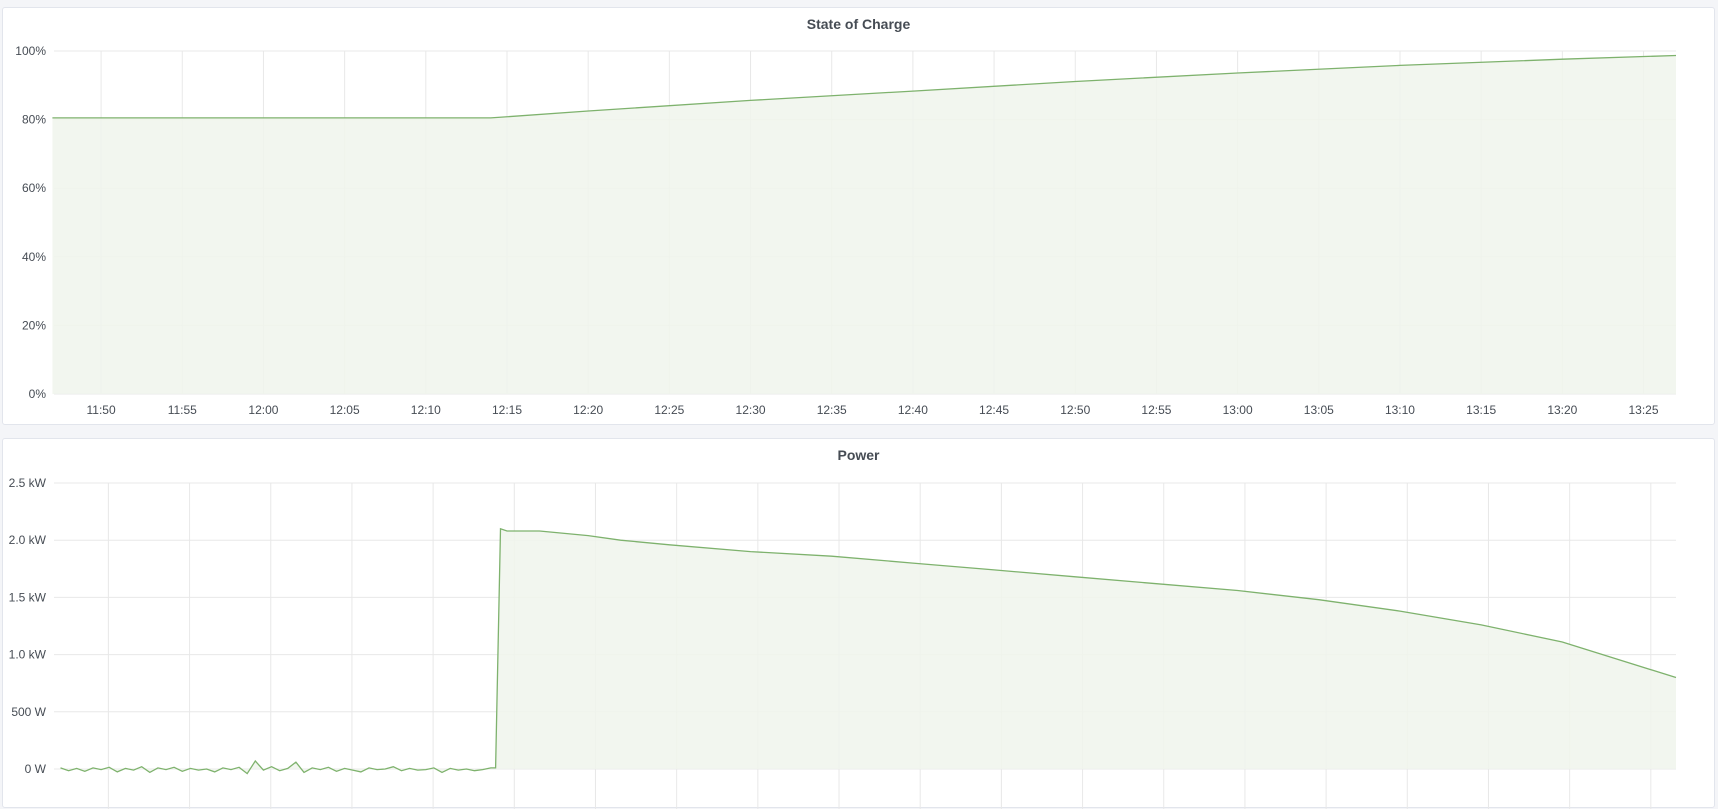 The height and width of the screenshot is (809, 1718). Describe the element at coordinates (426, 410) in the screenshot. I see `x-tick-label: 12:10` at that location.